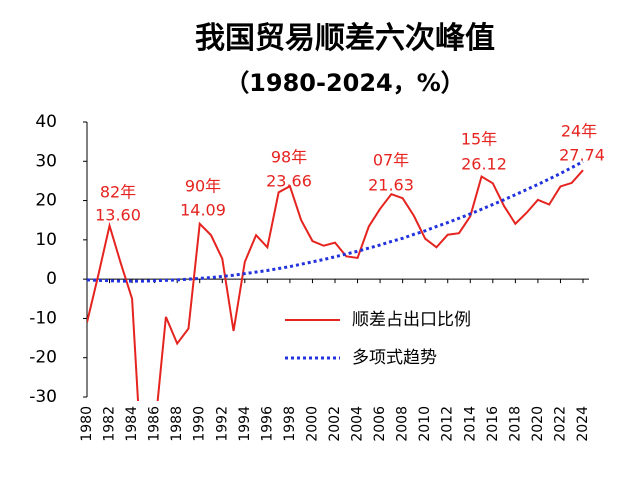  Describe the element at coordinates (290, 424) in the screenshot. I see `x-tick-label: 1998` at that location.